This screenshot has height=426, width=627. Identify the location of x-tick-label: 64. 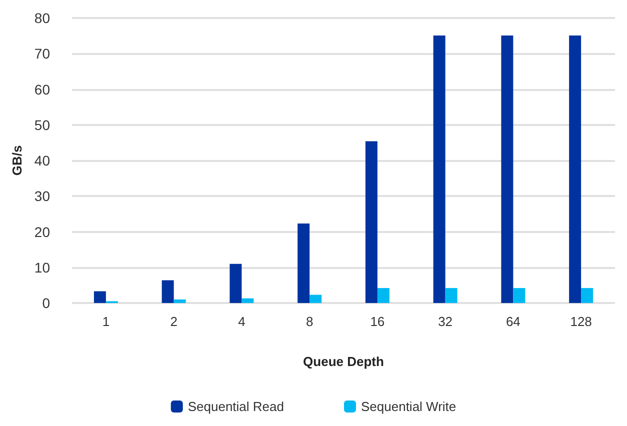
(513, 321).